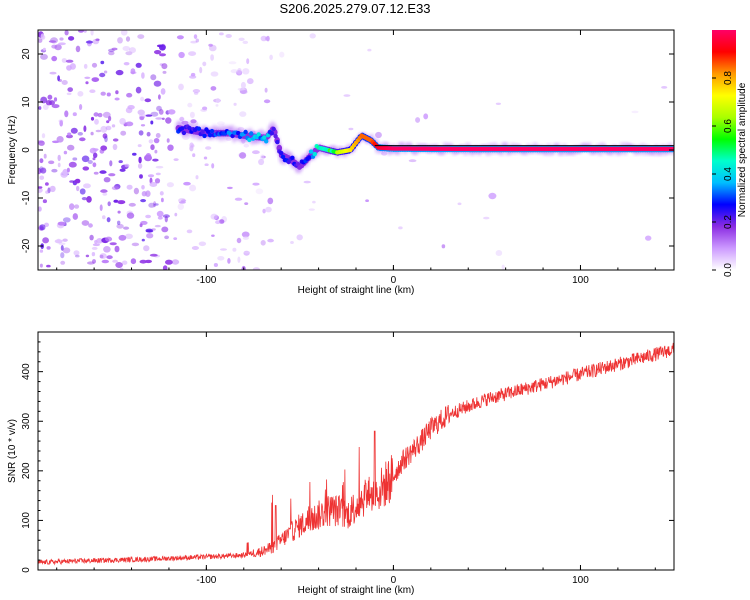  What do you see at coordinates (728, 222) in the screenshot?
I see `colorbar-tick-label: 0.2` at bounding box center [728, 222].